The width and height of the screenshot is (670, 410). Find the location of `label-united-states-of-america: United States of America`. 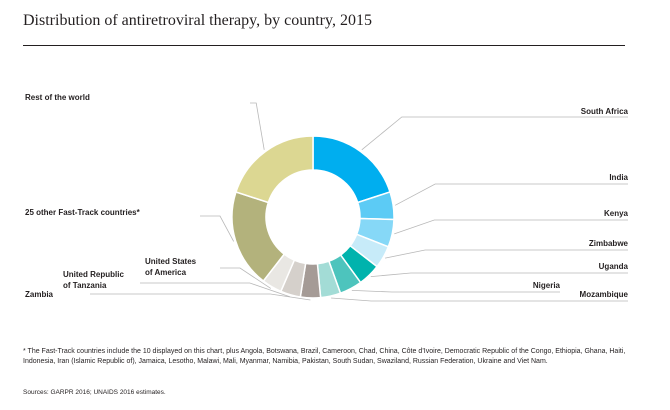

label-united-states-of-america: United States of America is located at coordinates (171, 267).